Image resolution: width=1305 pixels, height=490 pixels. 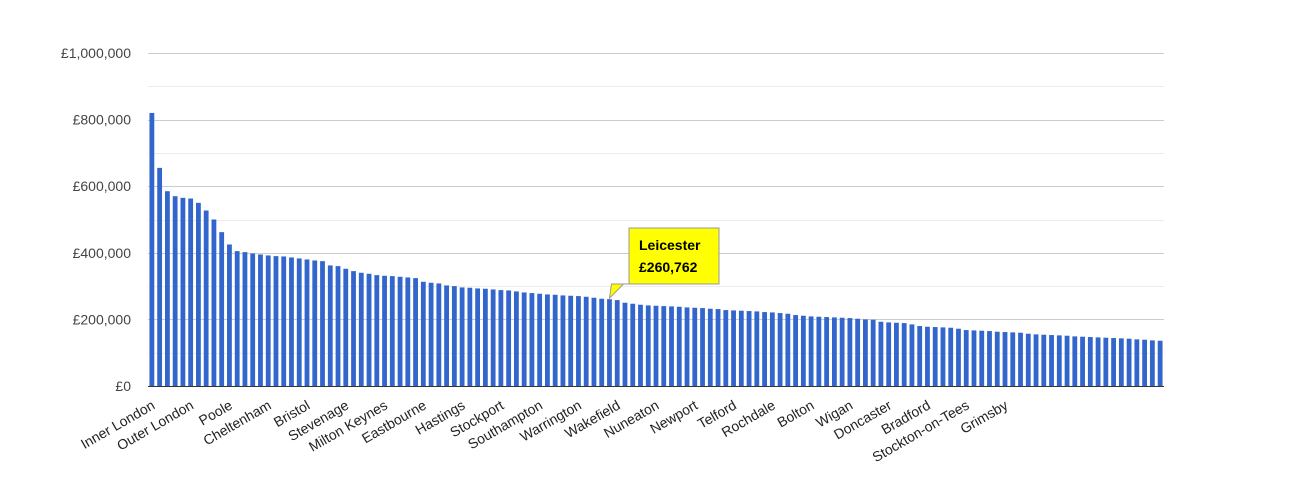 I want to click on tooltip-value: £260,762, so click(x=668, y=267).